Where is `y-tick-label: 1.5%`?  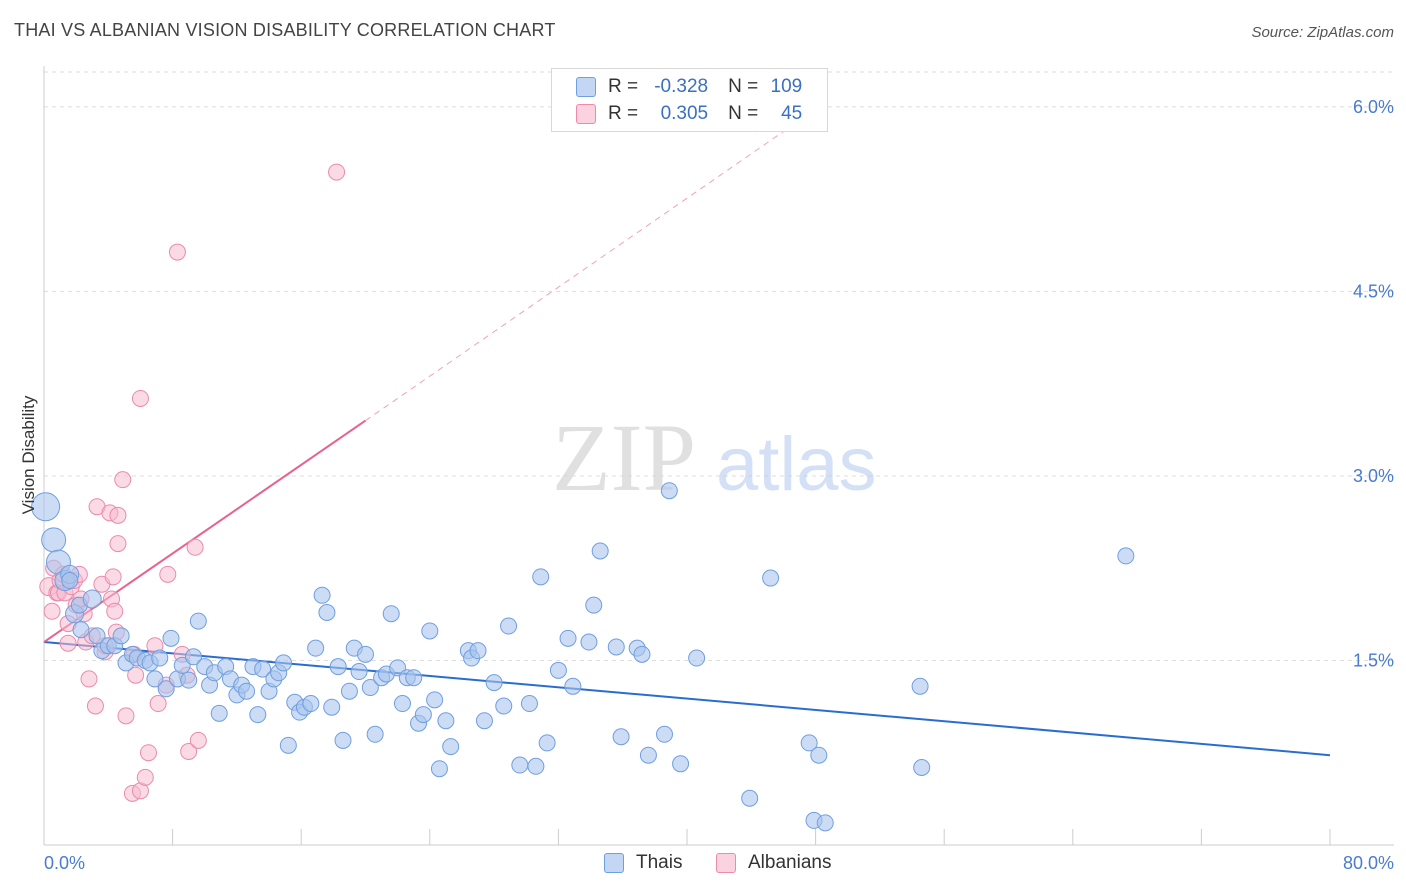 y-tick-label: 1.5% is located at coordinates (1373, 660).